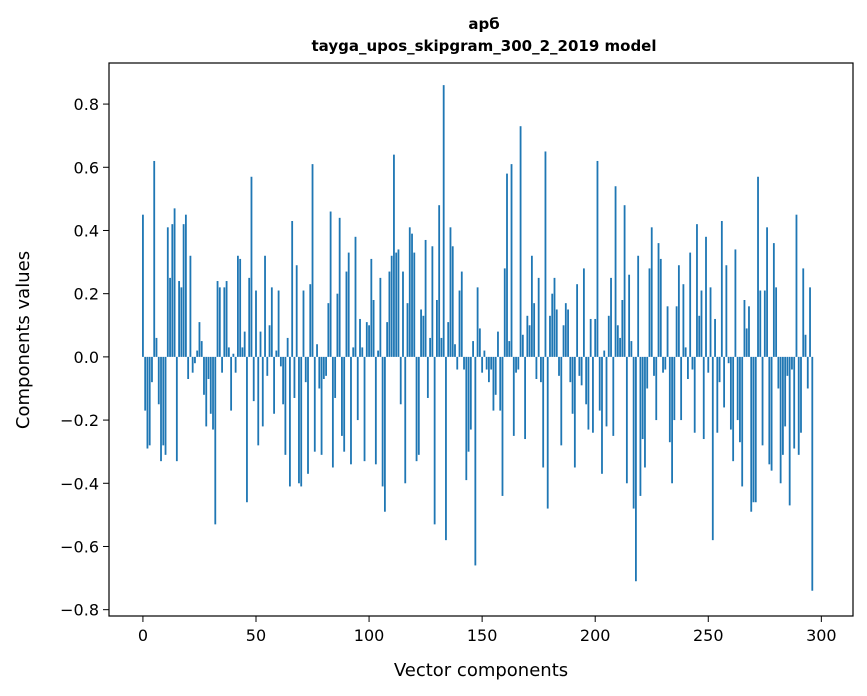 This screenshot has height=696, width=867. I want to click on y-tick-label: 0.2, so click(86, 294).